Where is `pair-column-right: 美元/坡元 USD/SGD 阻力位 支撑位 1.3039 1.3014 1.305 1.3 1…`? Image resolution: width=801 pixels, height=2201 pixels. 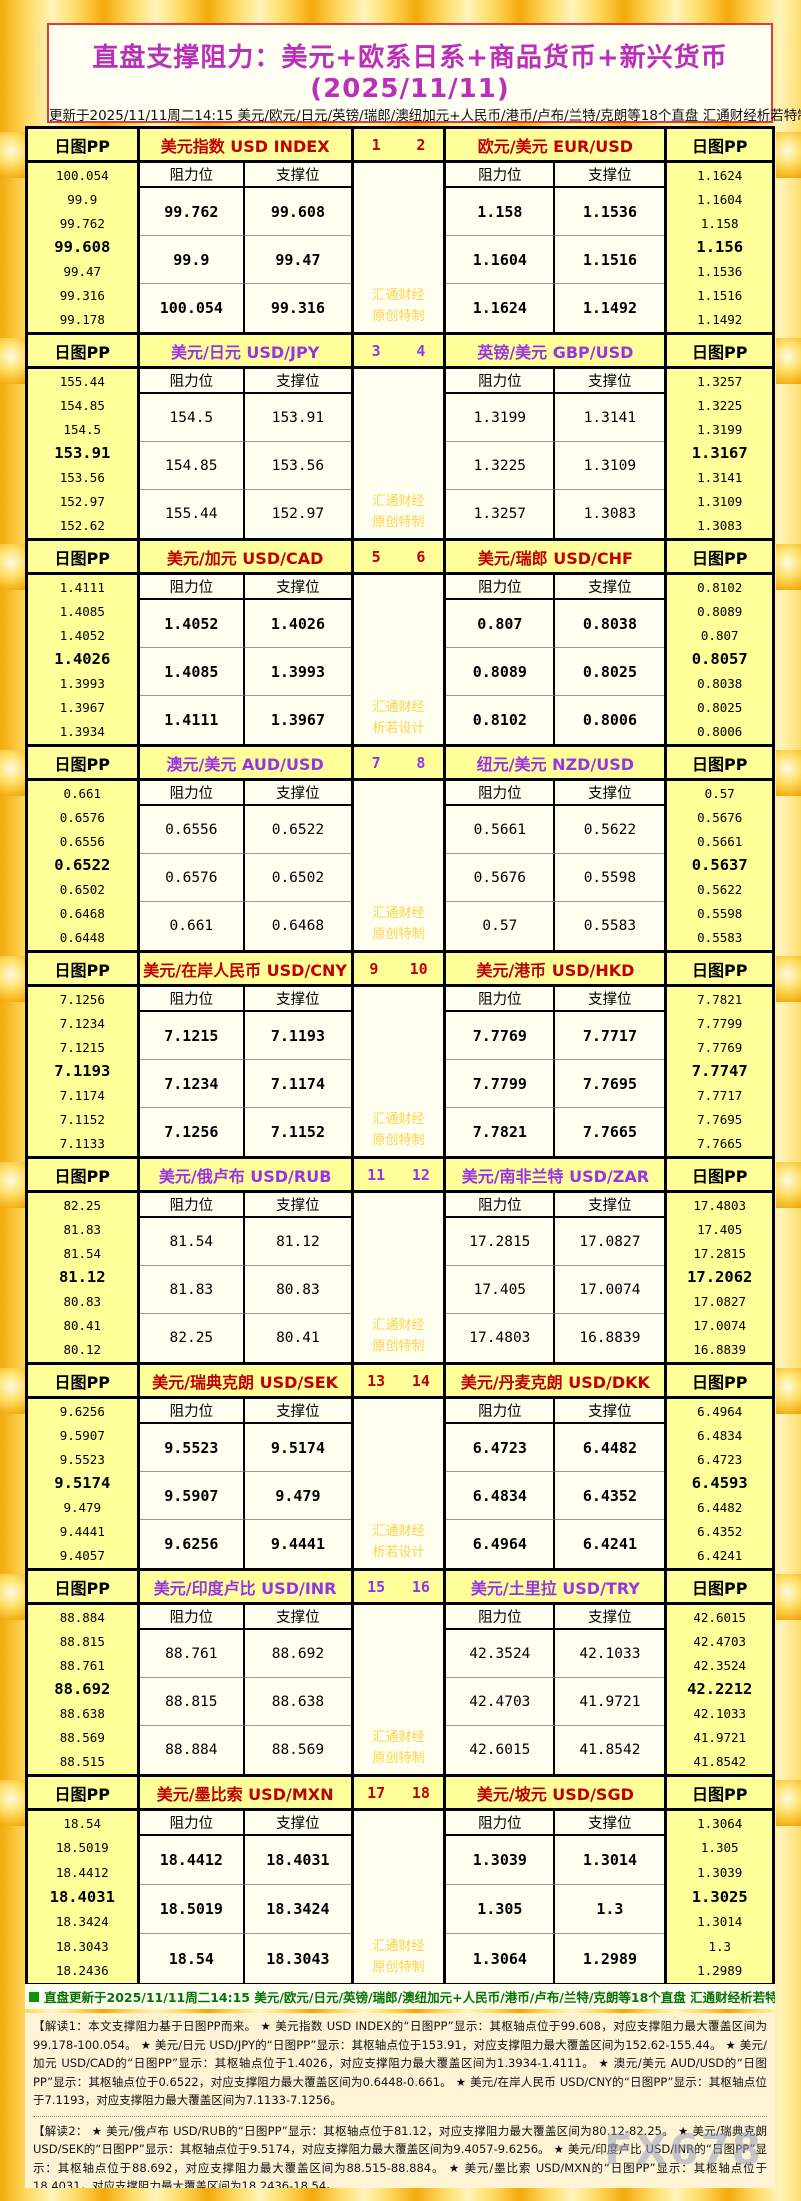 pair-column-right: 美元/坡元 USD/SGD 阻力位 支撑位 1.3039 1.3014 1.305 1.3 1… is located at coordinates (557, 1880).